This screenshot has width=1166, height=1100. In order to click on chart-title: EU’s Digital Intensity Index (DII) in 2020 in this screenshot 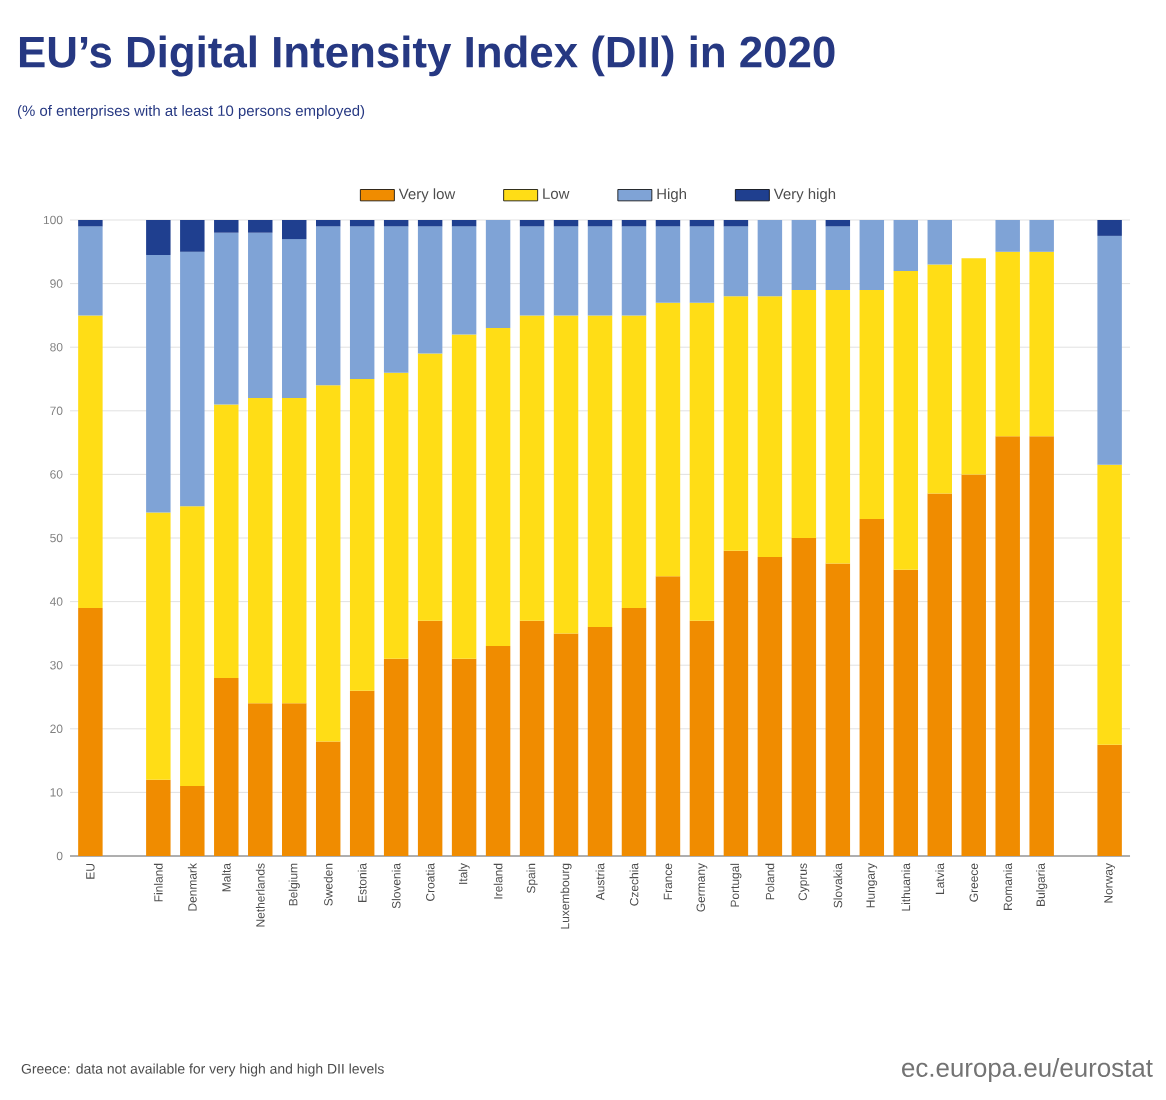, I will do `click(427, 56)`.